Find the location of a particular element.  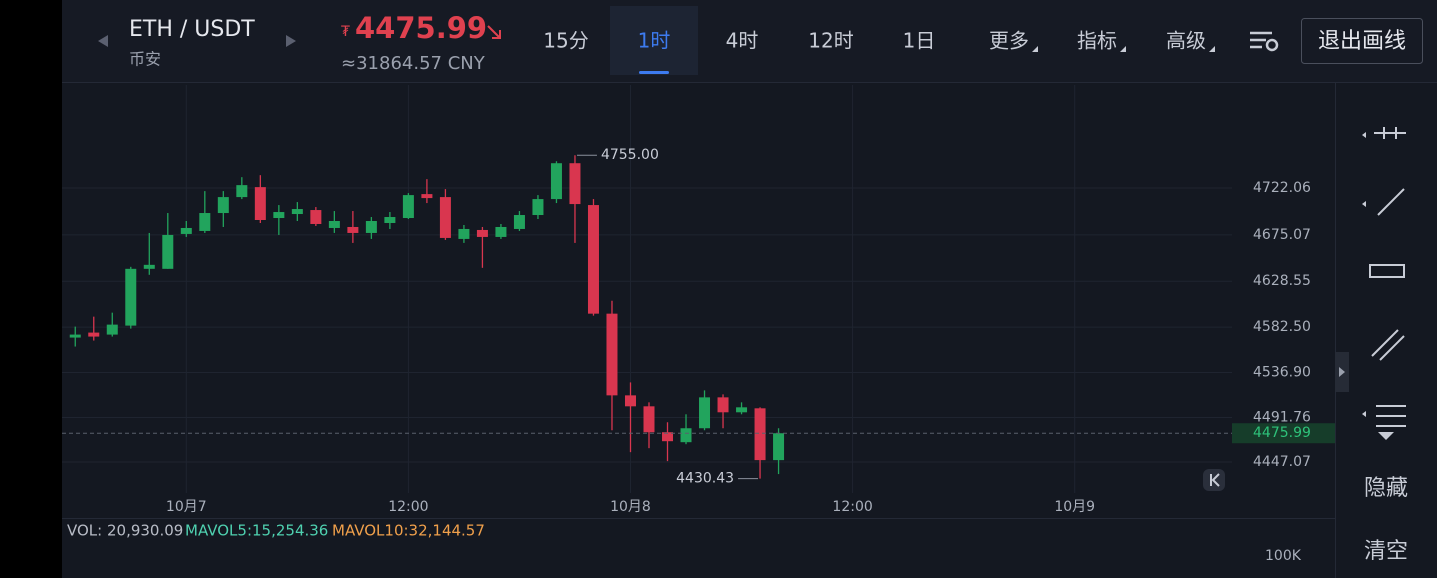

last-price-tag is located at coordinates (1283, 433).